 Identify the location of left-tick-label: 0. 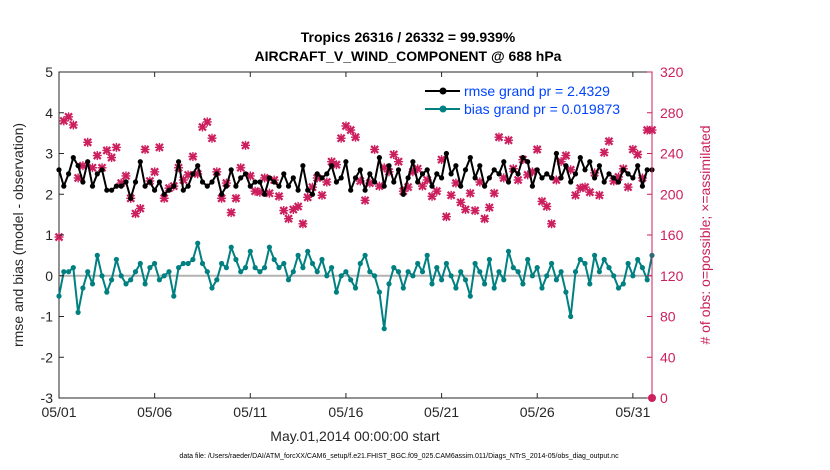
(49, 276).